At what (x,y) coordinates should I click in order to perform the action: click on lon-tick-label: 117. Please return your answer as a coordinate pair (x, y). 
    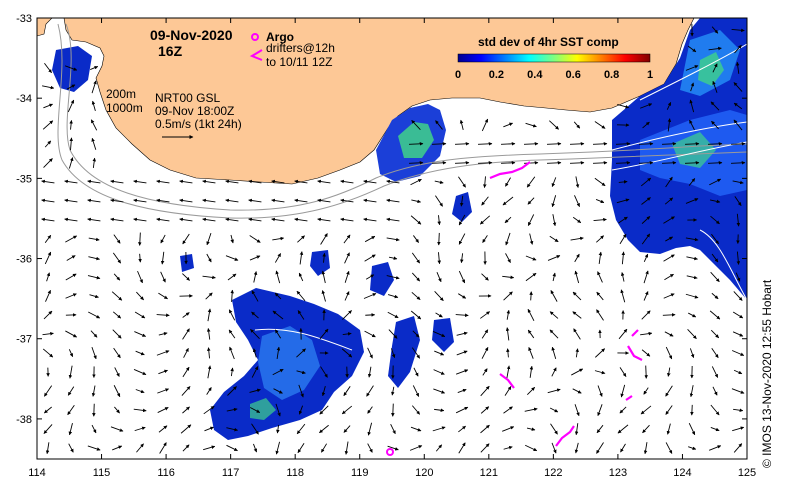
    Looking at the image, I should click on (231, 473).